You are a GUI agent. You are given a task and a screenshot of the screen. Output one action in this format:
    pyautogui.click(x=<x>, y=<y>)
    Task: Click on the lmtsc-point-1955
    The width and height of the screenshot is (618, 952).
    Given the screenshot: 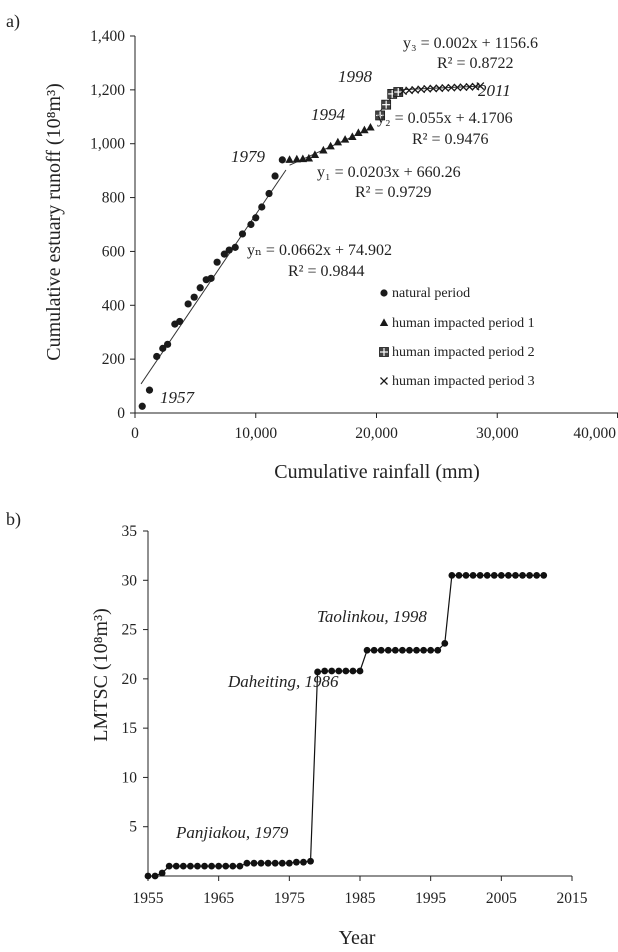 What is the action you would take?
    pyautogui.click(x=148, y=876)
    